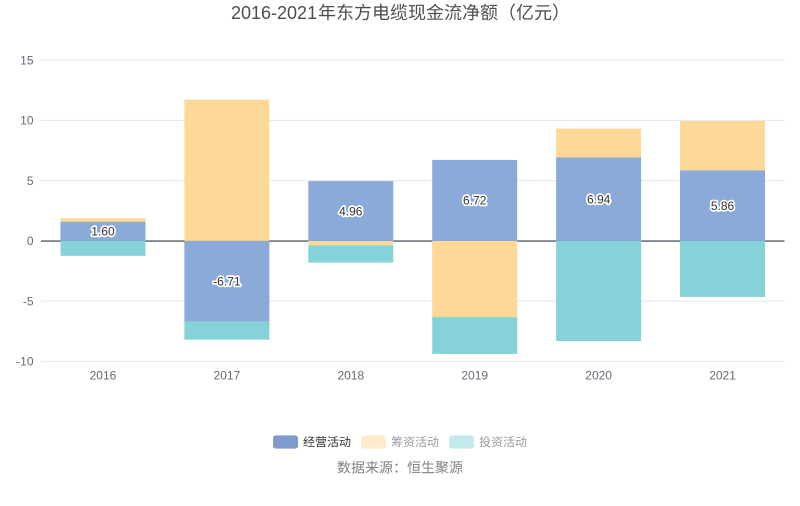 This screenshot has height=506, width=800. I want to click on svg-text: 5.86, so click(723, 206).